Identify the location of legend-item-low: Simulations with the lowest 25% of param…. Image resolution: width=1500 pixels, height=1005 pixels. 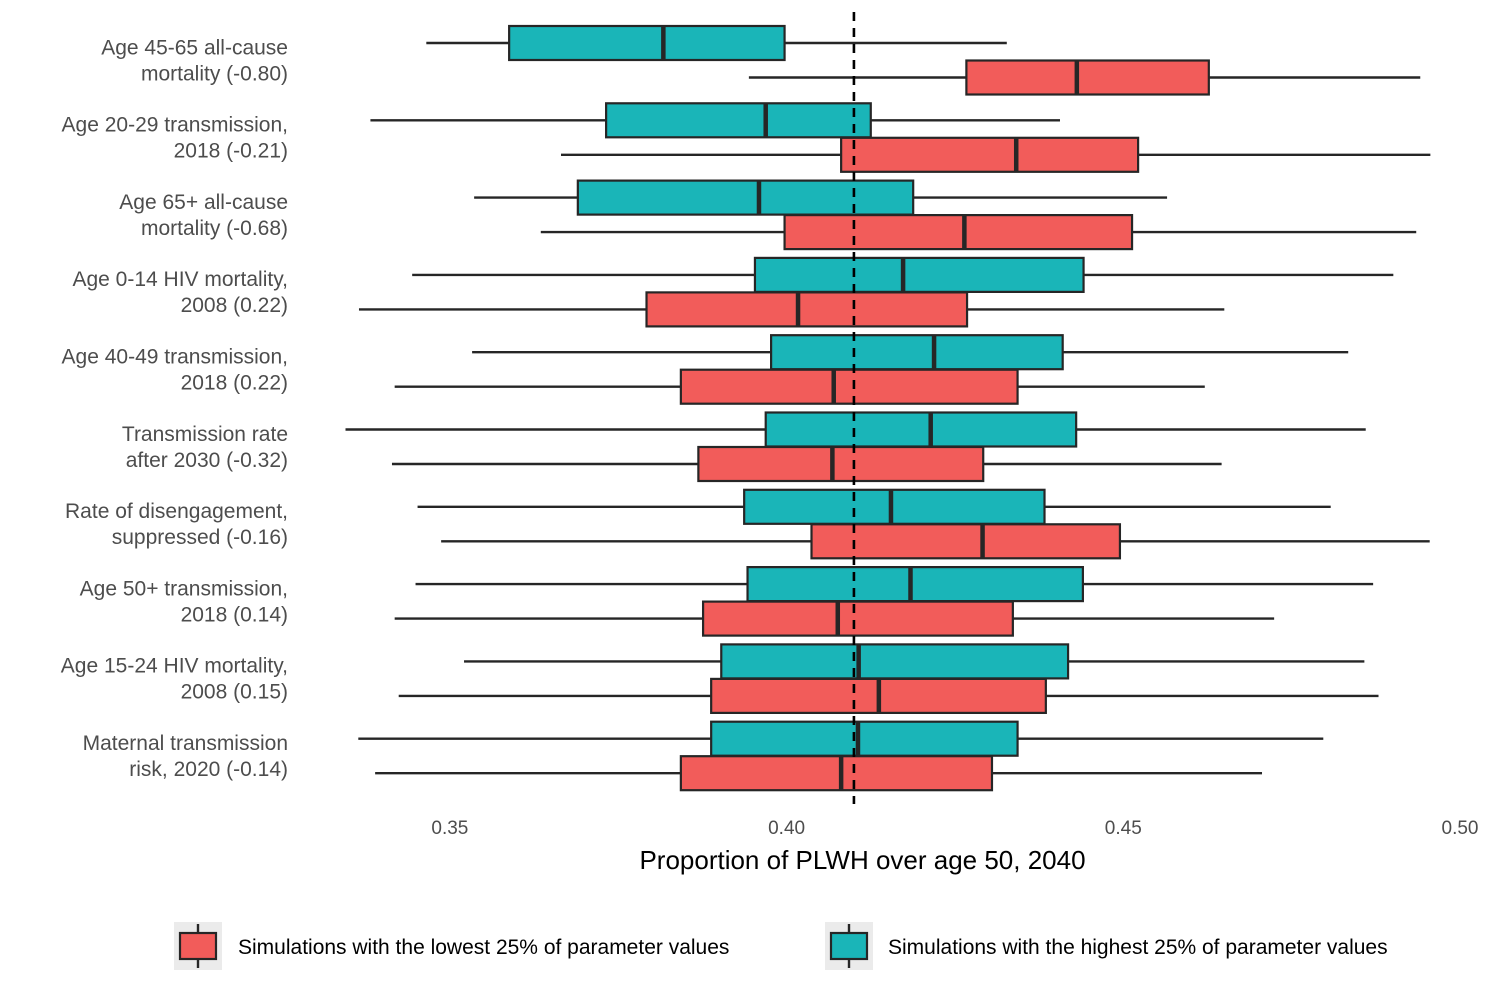
(451, 946).